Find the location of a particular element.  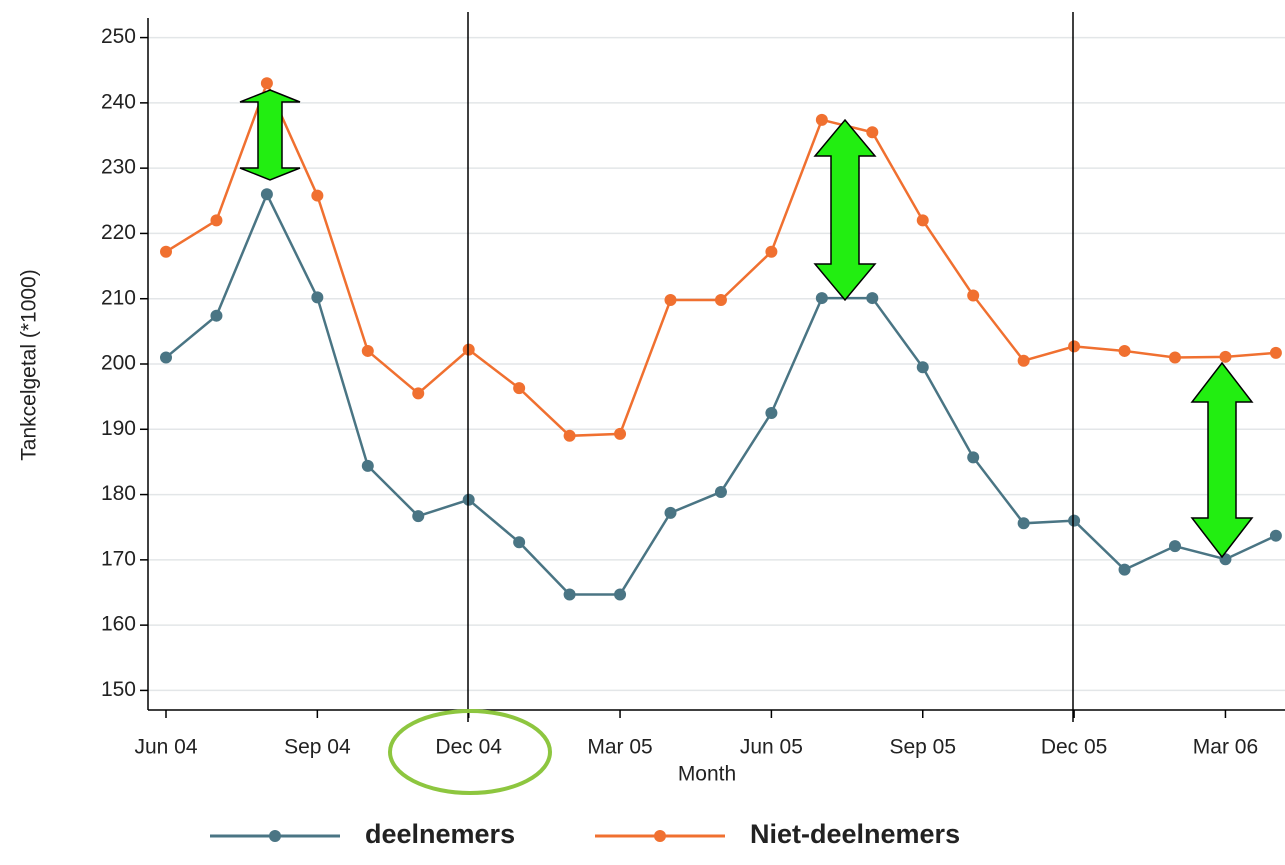

y-tick-label: 170 is located at coordinates (118, 558).